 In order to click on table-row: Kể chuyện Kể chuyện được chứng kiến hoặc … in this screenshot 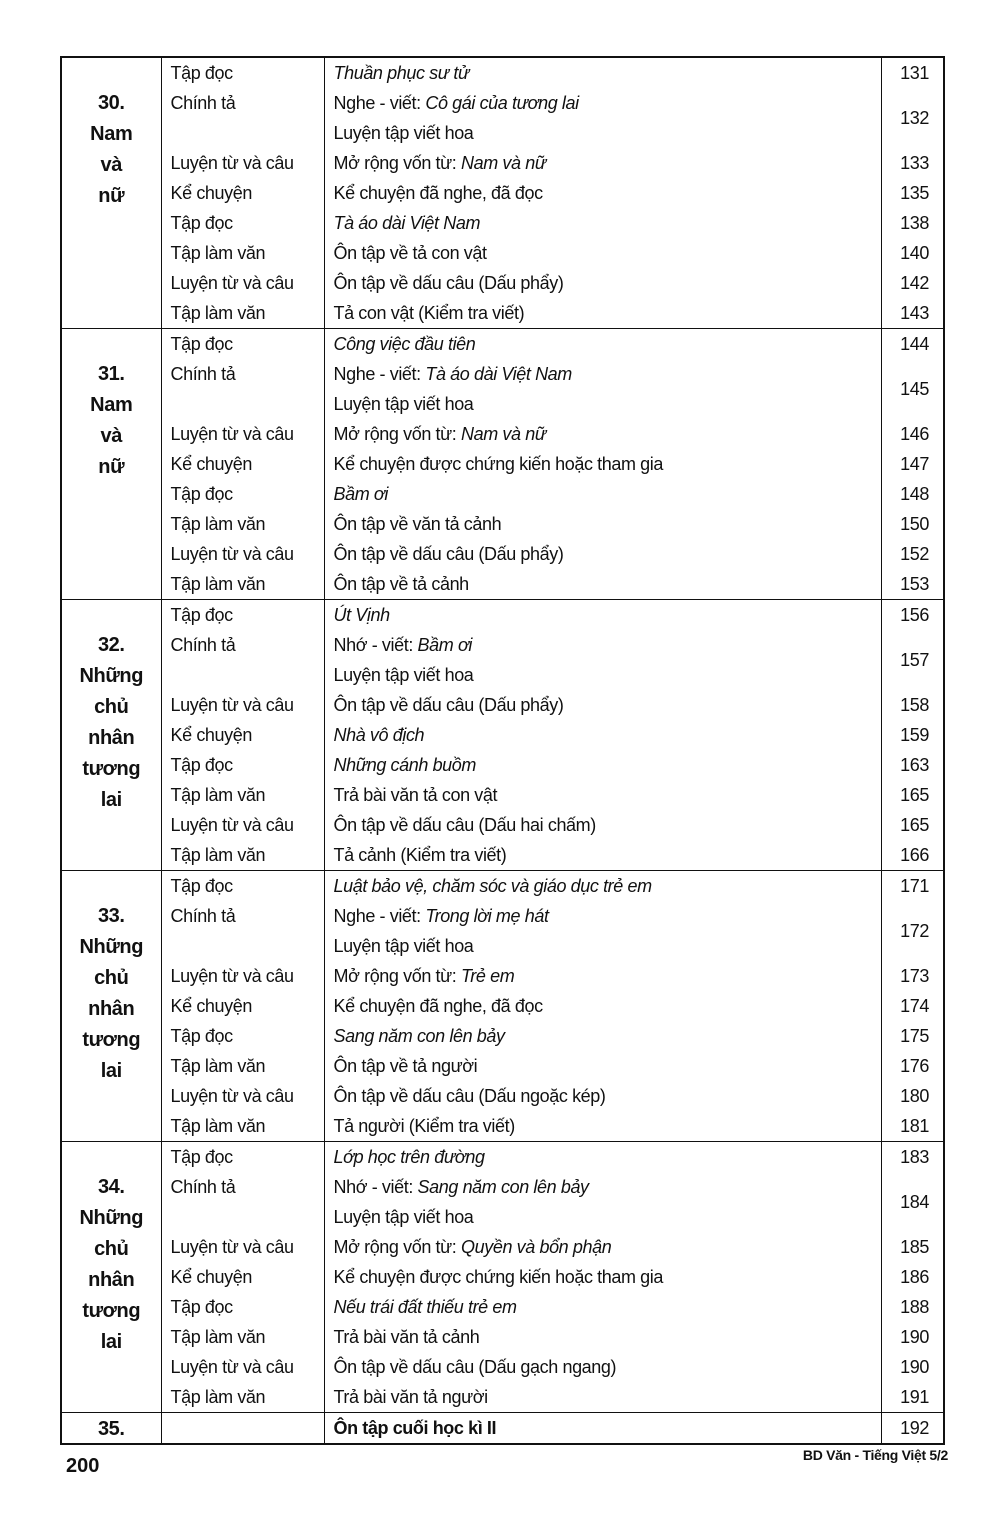, I will do `click(502, 464)`.